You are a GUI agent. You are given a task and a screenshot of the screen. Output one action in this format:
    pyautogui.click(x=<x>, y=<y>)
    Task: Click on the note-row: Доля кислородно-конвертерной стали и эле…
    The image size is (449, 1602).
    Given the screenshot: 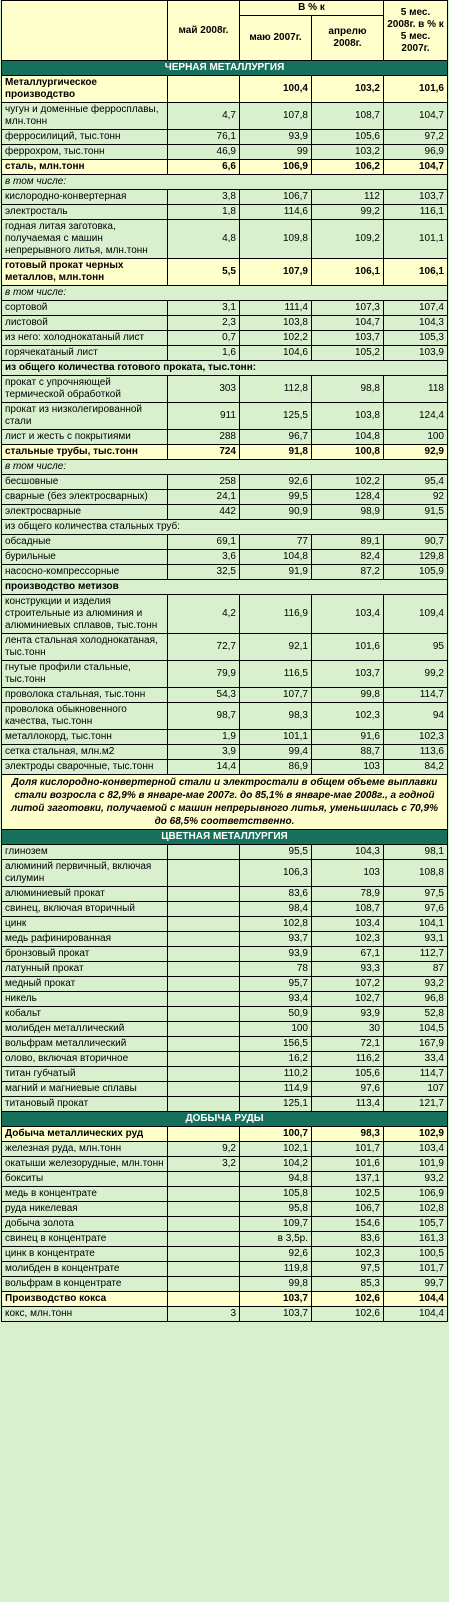 What is the action you would take?
    pyautogui.click(x=224, y=802)
    